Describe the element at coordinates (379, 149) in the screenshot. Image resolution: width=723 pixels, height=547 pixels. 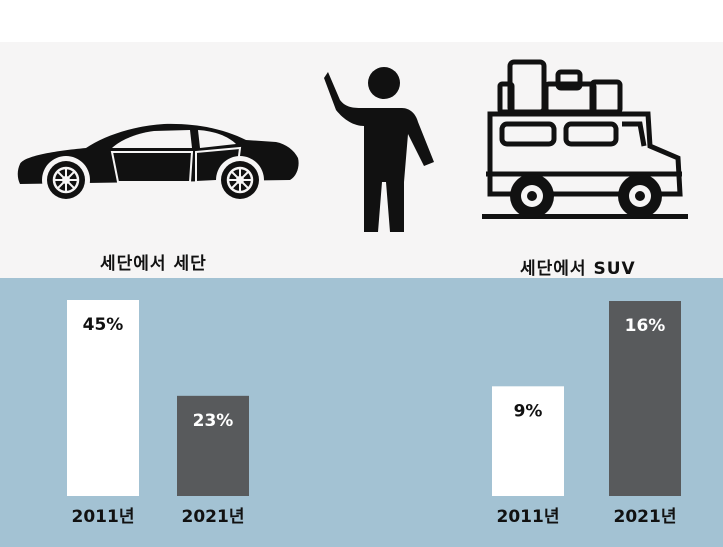
I see `hitchhiker-person-icon` at that location.